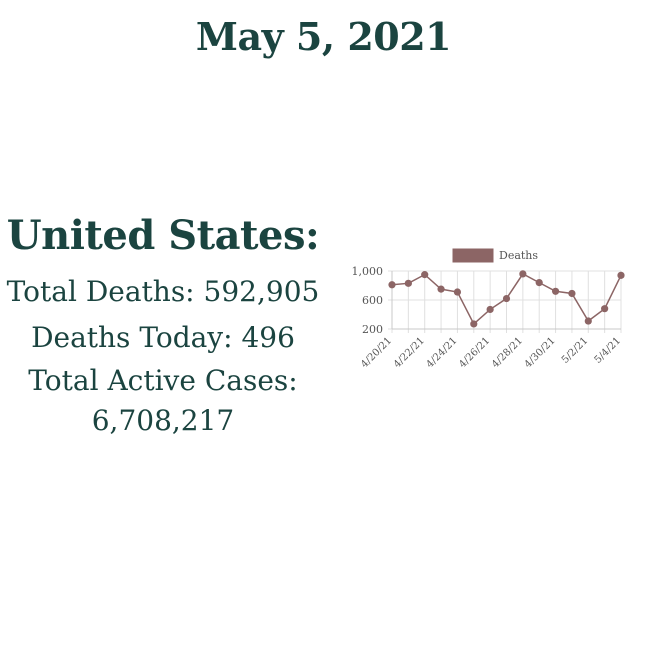 The image size is (647, 647). What do you see at coordinates (376, 352) in the screenshot?
I see `x-tick-label: 4/20/21` at bounding box center [376, 352].